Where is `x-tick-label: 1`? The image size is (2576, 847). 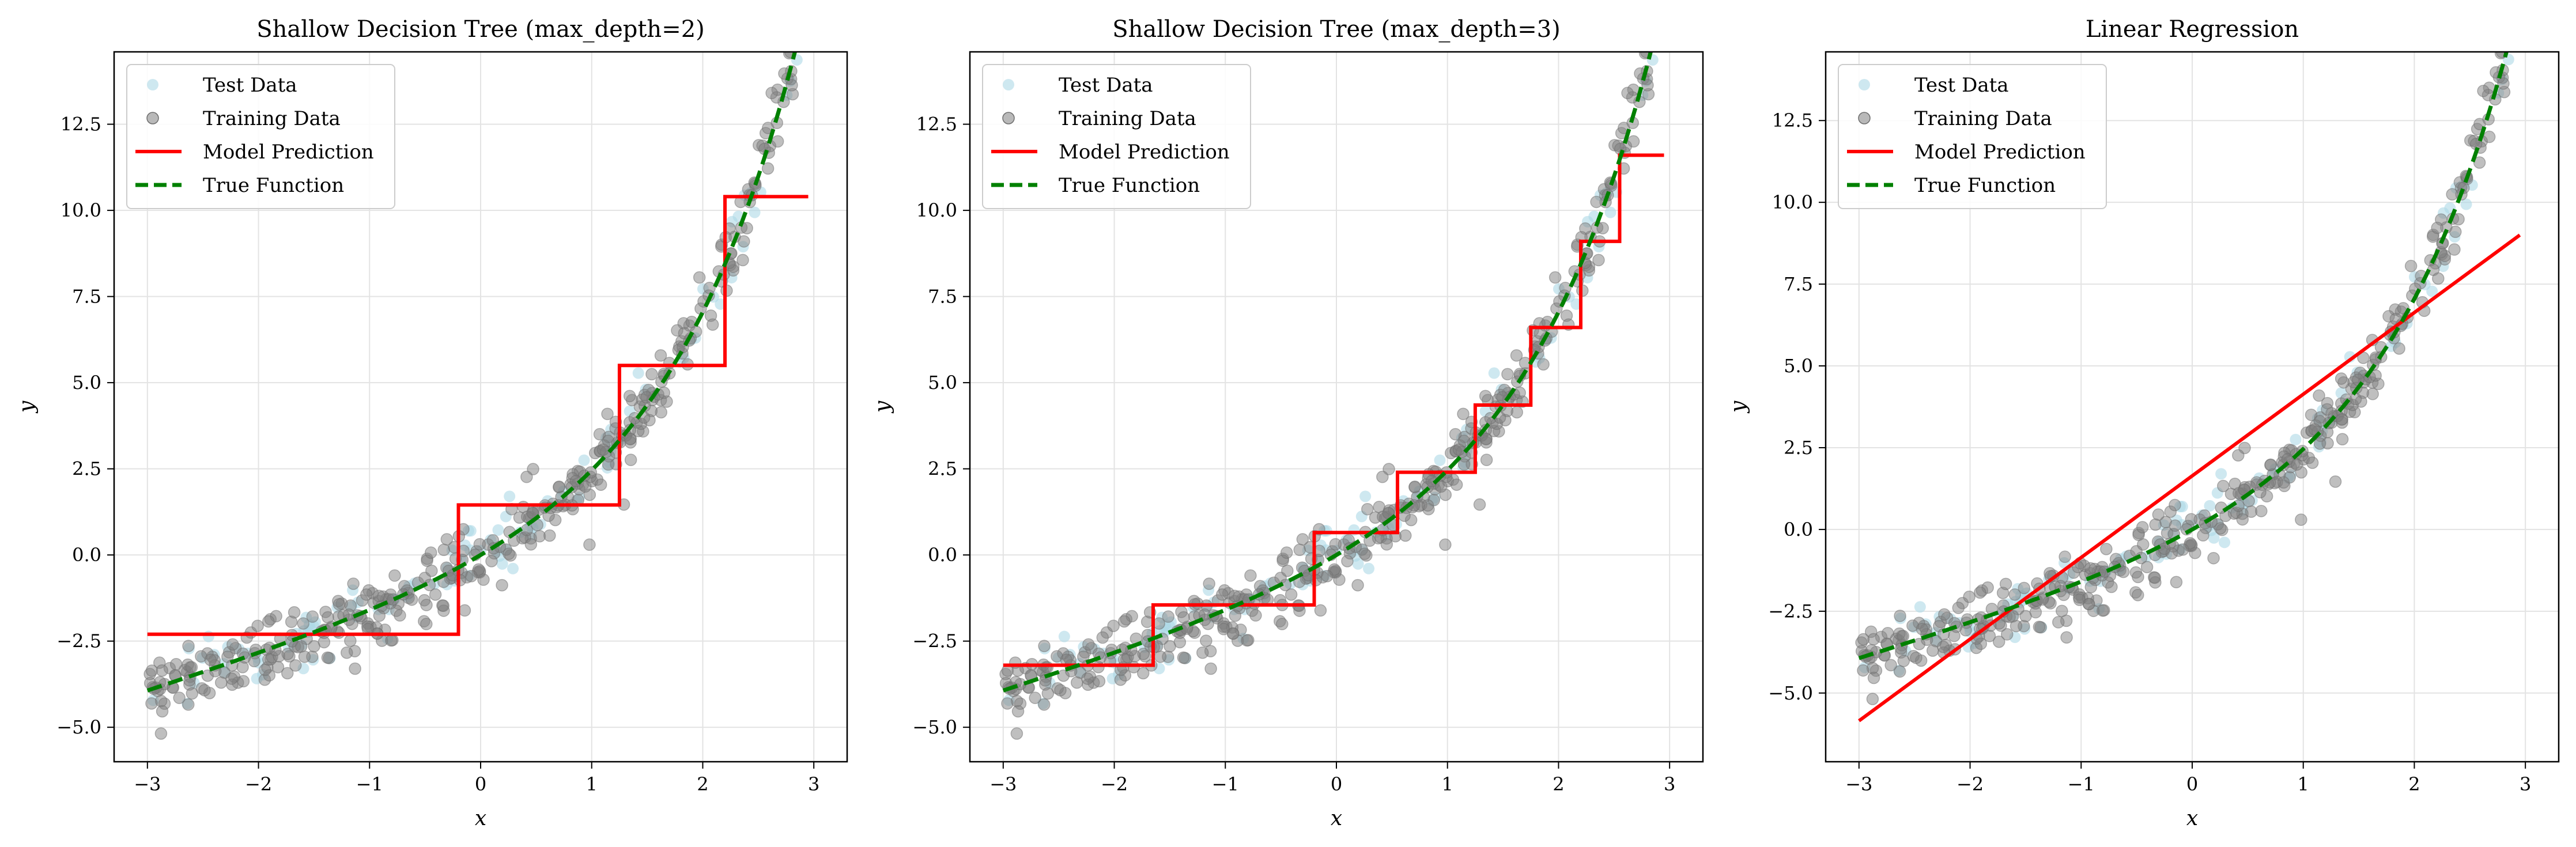 x-tick-label: 1 is located at coordinates (592, 784).